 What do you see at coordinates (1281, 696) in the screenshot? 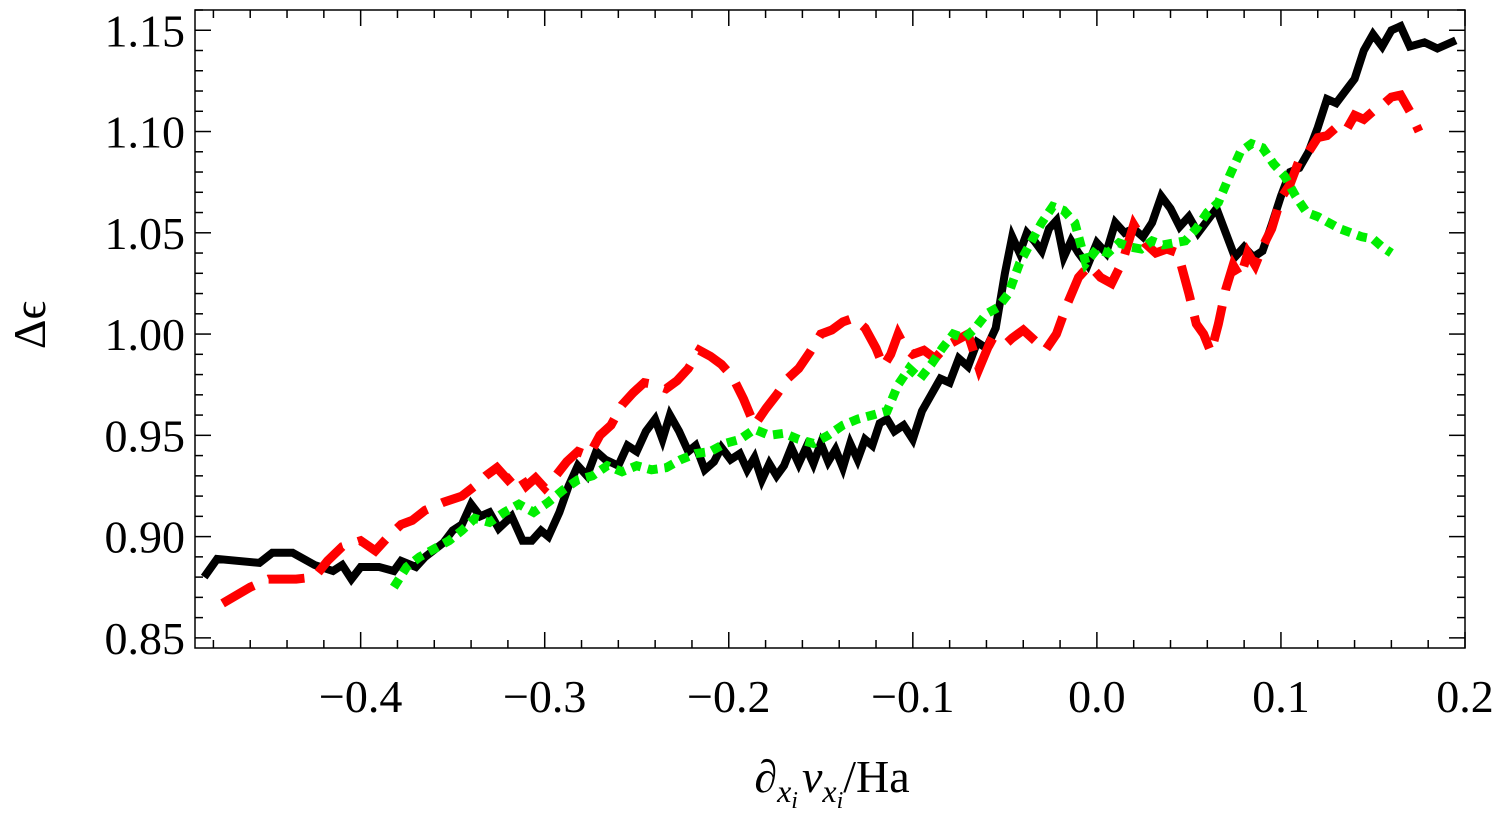
I see `x-tick-label: 0.1` at bounding box center [1281, 696].